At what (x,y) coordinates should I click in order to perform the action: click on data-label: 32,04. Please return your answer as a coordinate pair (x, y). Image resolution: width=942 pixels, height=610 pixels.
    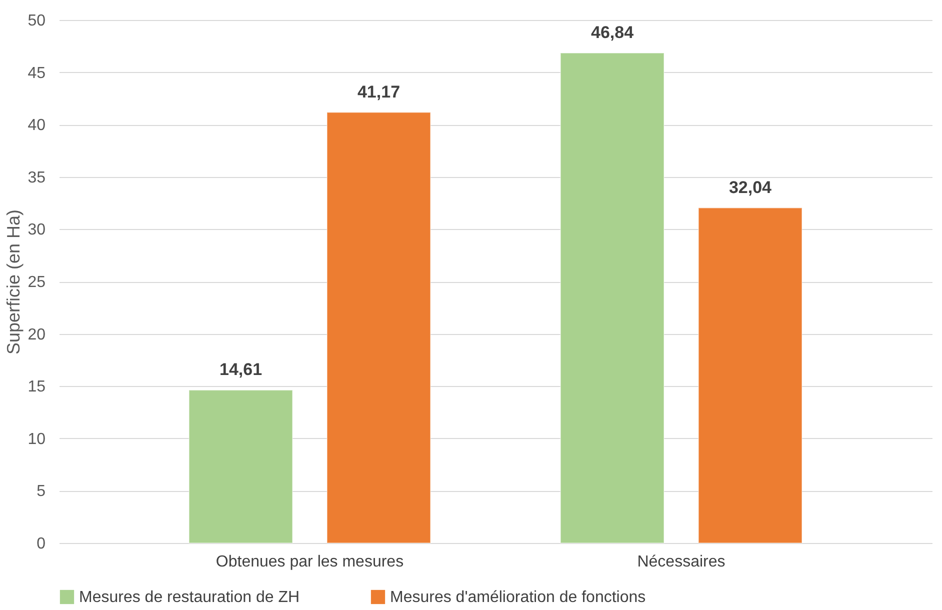
    Looking at the image, I should click on (750, 187).